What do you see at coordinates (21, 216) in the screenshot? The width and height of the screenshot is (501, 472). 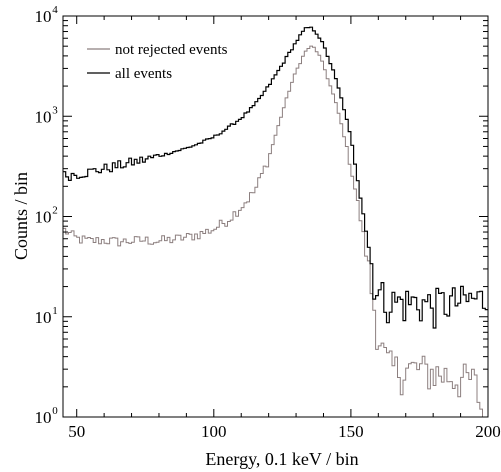 I see `y-axis-title: Counts / bin` at bounding box center [21, 216].